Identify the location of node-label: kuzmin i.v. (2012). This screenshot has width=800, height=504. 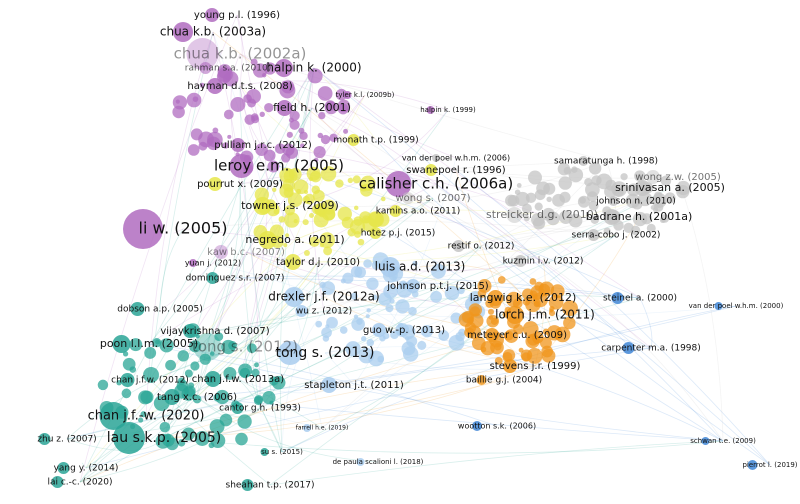
(543, 262).